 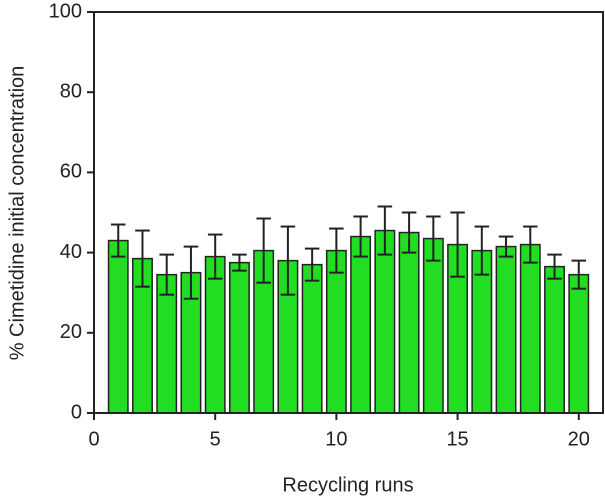 What do you see at coordinates (17, 213) in the screenshot?
I see `y-axis-label: % Cimetidine initial concentration` at bounding box center [17, 213].